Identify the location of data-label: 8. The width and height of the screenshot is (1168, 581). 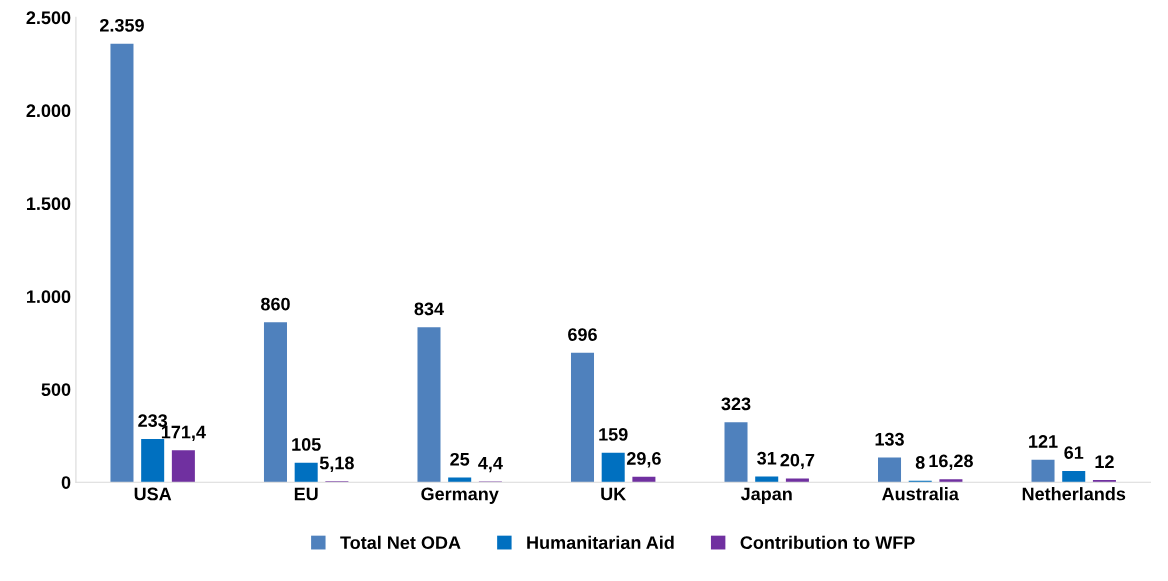
(920, 462).